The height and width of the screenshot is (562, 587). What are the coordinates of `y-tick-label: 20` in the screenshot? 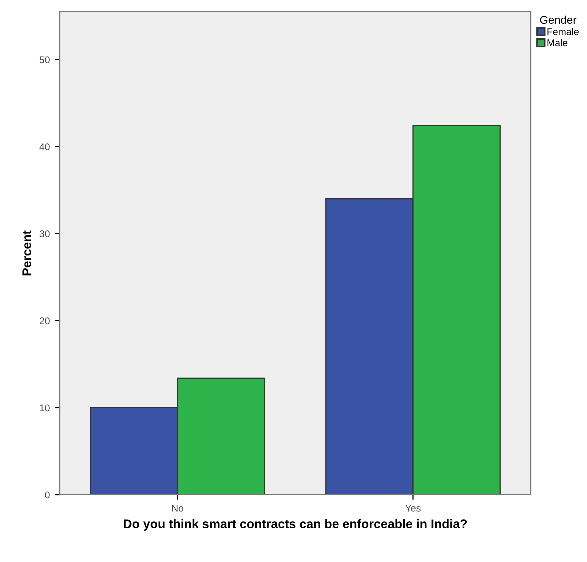 It's located at (45, 321).